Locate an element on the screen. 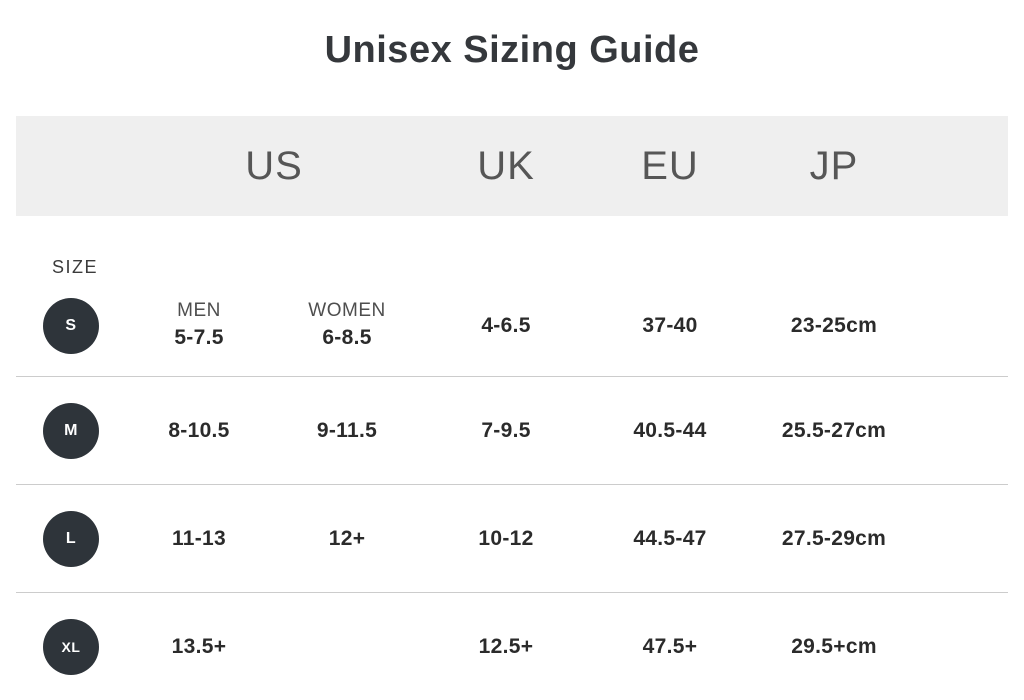 The width and height of the screenshot is (1024, 700). region-header-eu: EU is located at coordinates (670, 165).